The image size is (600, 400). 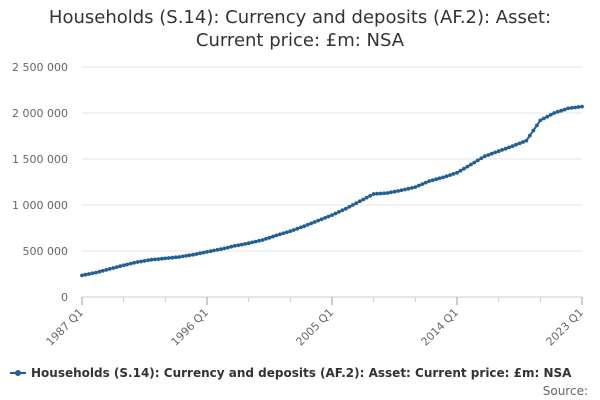 What do you see at coordinates (46, 251) in the screenshot?
I see `y-tick-label: 500 000` at bounding box center [46, 251].